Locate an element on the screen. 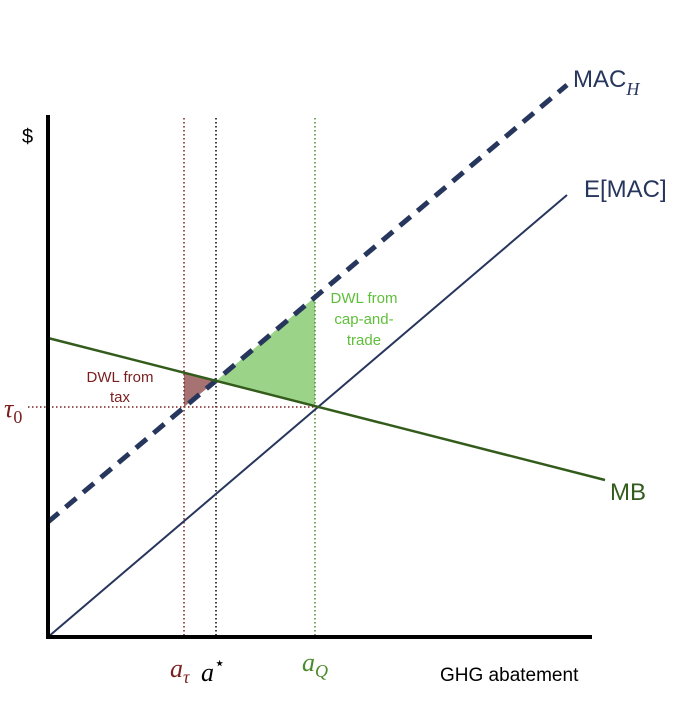 The width and height of the screenshot is (680, 706). dwl-cap-label: DWL from cap-and-trade is located at coordinates (364, 319).